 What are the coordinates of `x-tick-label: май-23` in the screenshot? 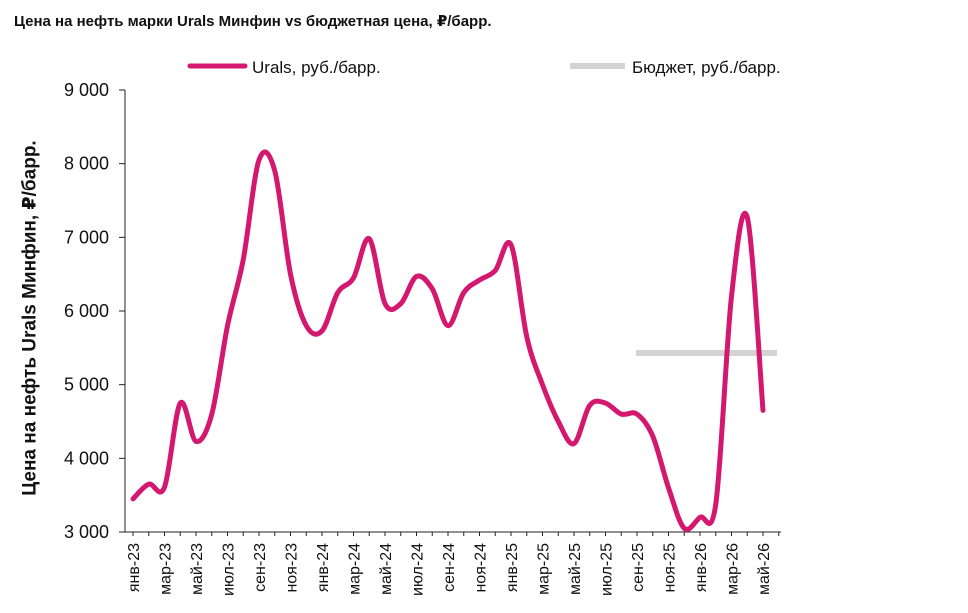 It's located at (197, 569).